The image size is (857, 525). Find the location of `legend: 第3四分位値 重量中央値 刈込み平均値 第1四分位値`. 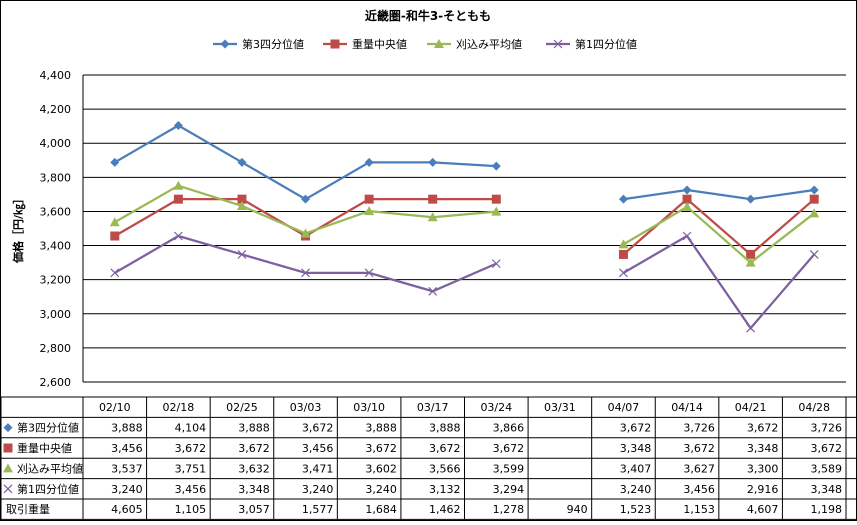

legend: 第3四分位値 重量中央値 刈込み平均値 第1四分位値 is located at coordinates (425, 44).